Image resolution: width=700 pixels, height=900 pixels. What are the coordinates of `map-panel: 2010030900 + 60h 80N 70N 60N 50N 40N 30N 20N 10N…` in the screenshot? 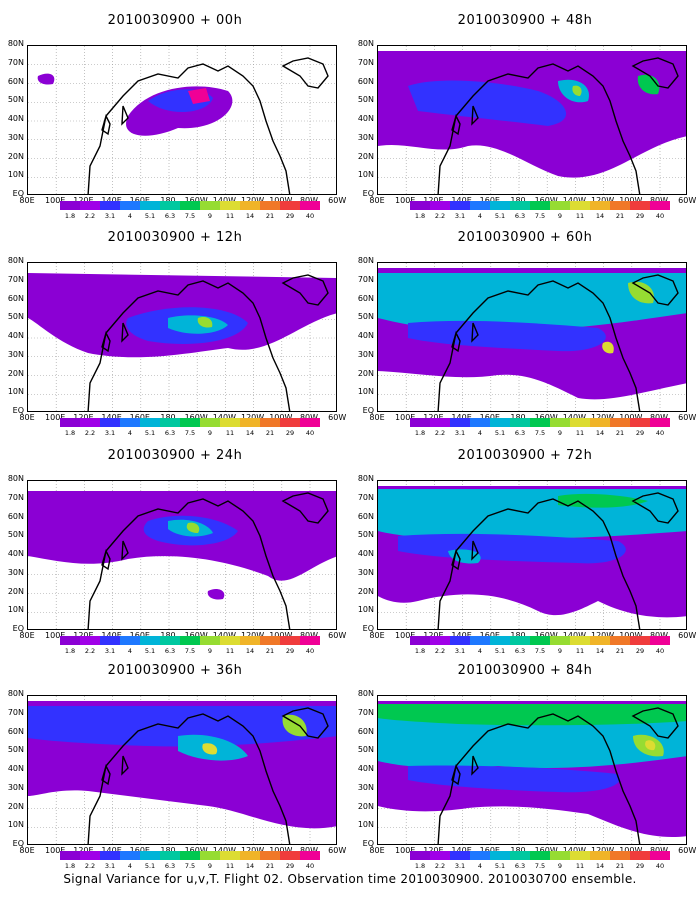 It's located at (525, 329).